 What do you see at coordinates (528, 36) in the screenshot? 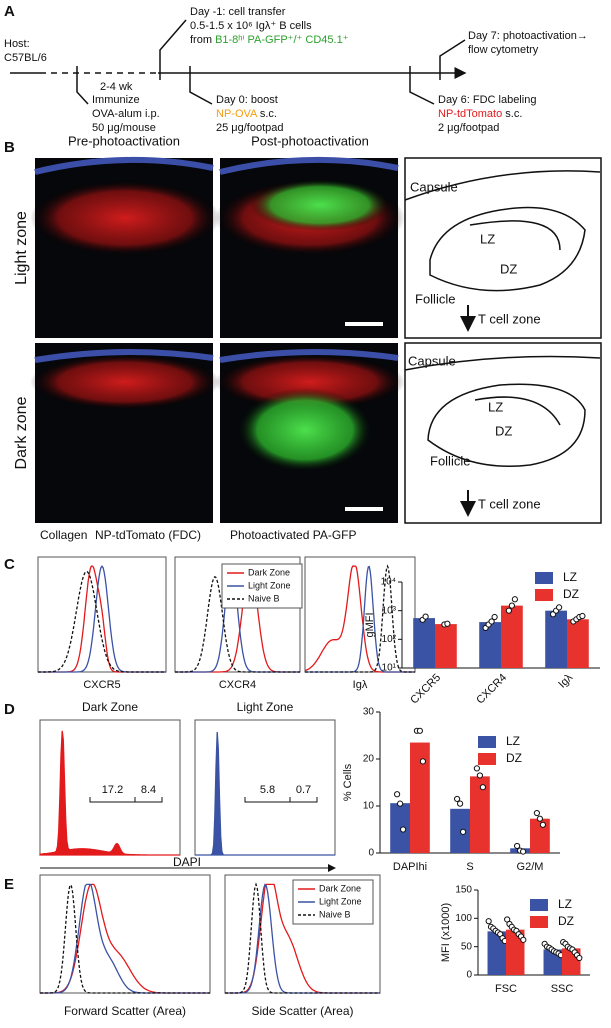
I see `event-text: Day 7: photoactivation→` at bounding box center [528, 36].